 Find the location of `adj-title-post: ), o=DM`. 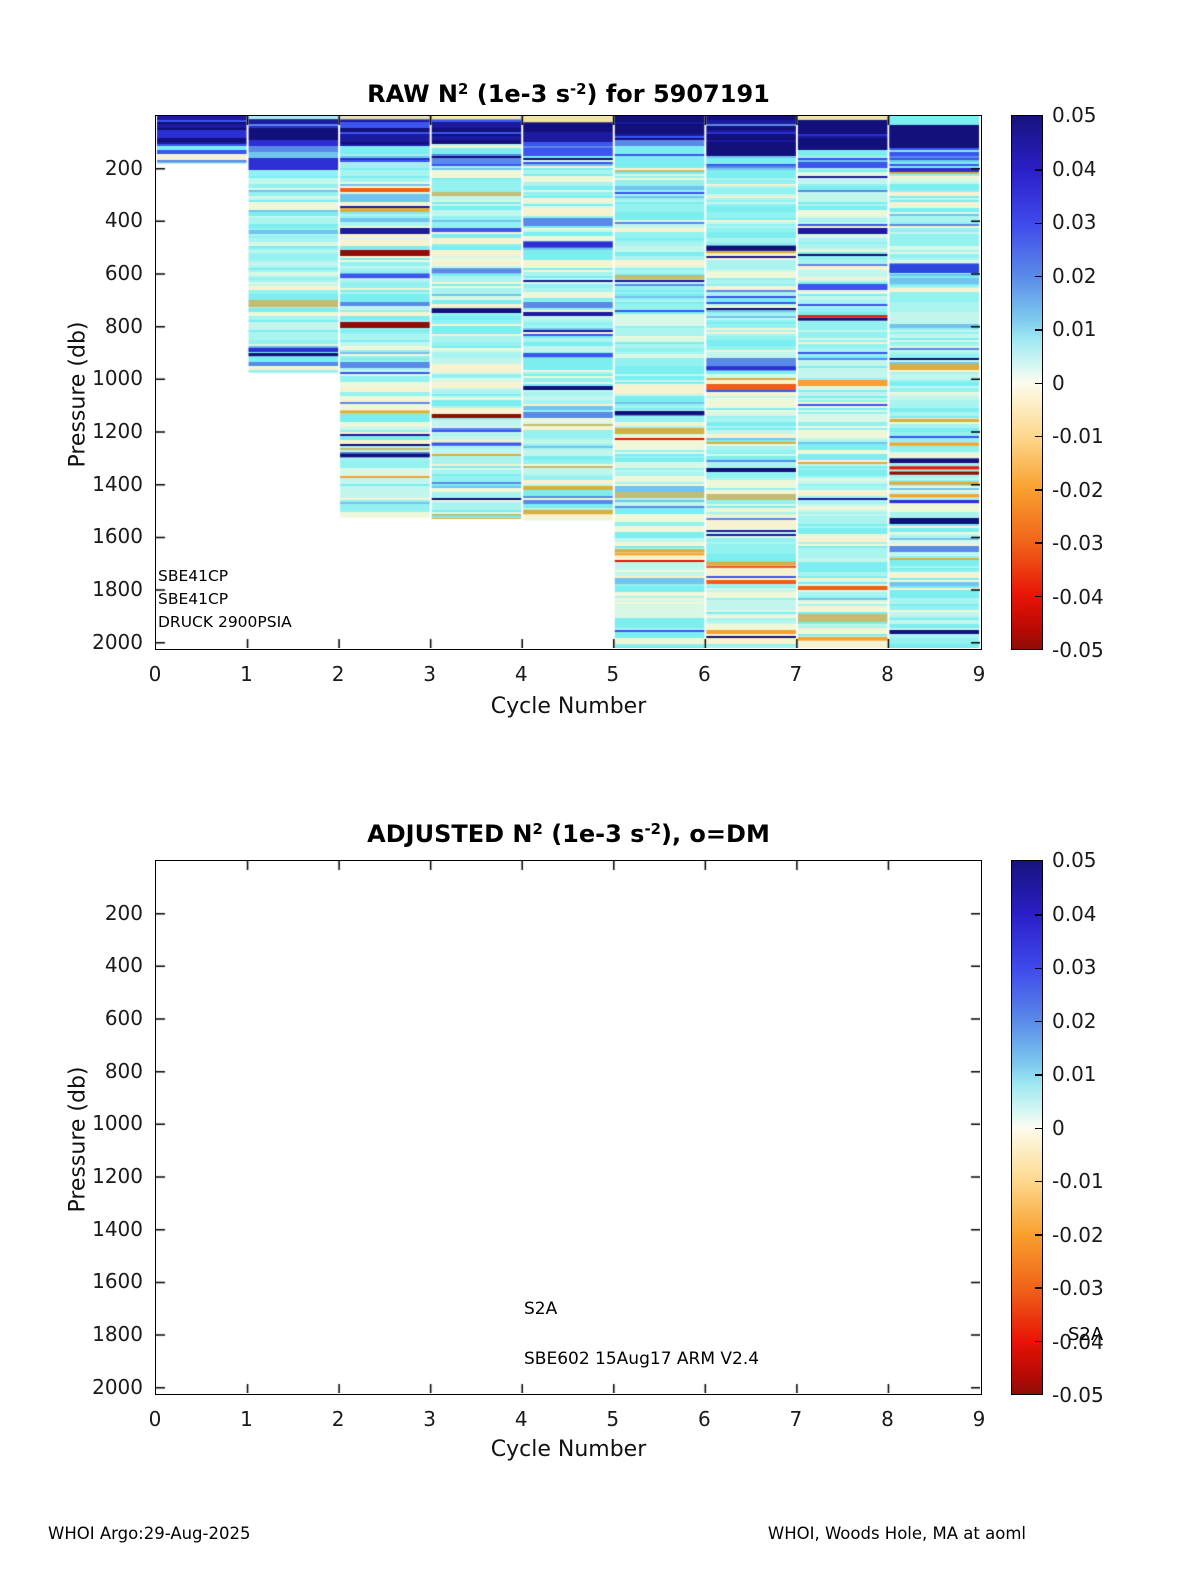

adj-title-post: ), o=DM is located at coordinates (715, 834).